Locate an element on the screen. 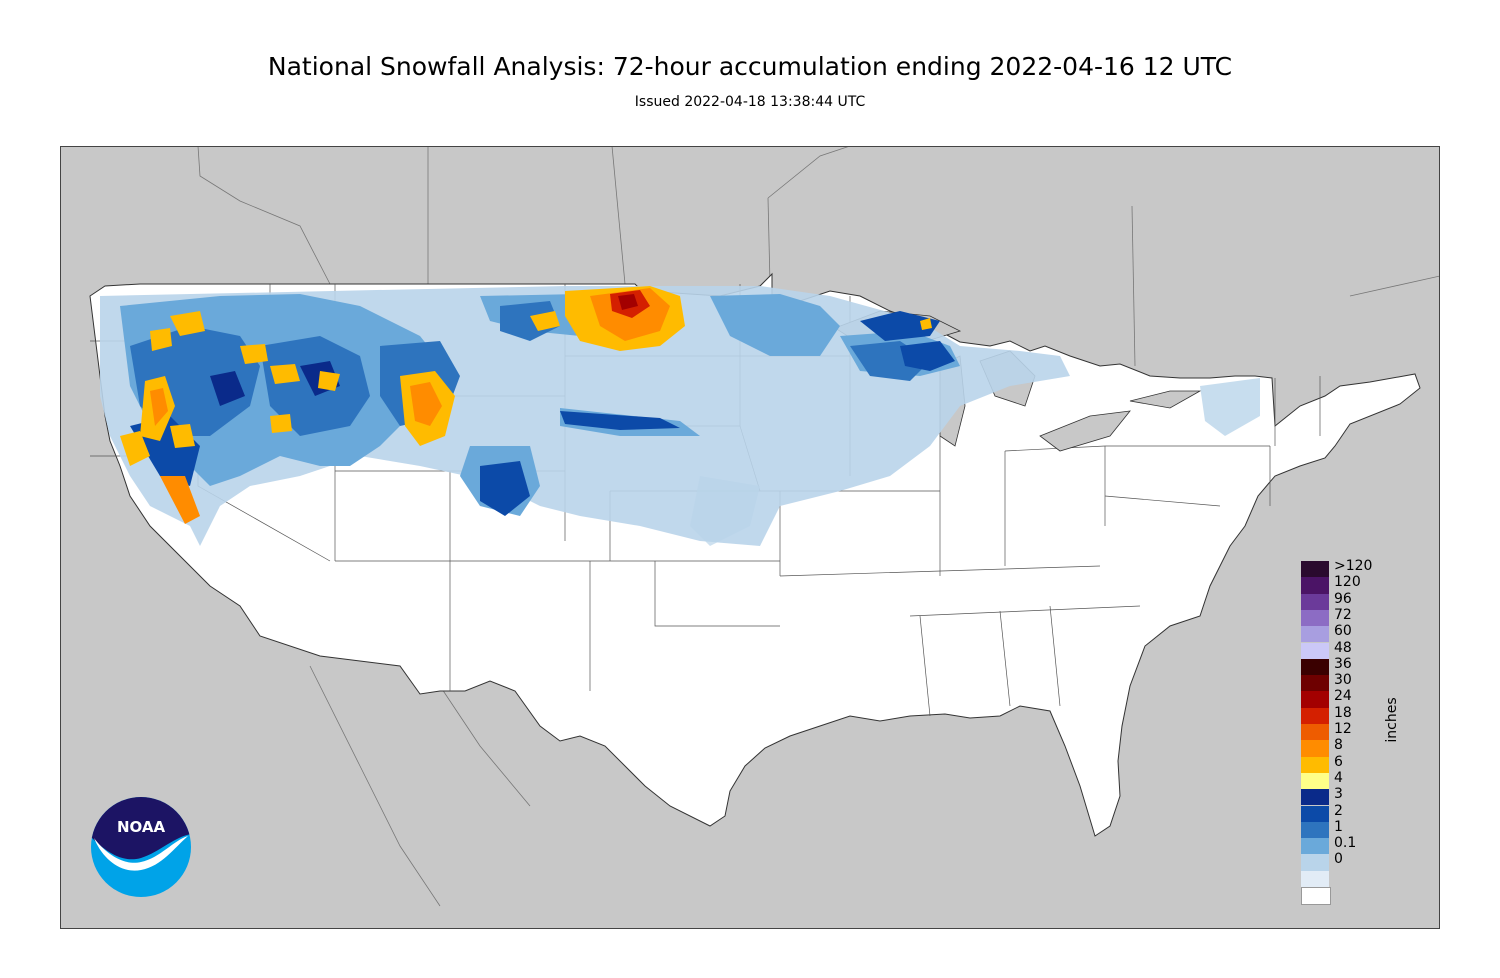 This screenshot has height=978, width=1500. legend-label: 30 is located at coordinates (1343, 680).